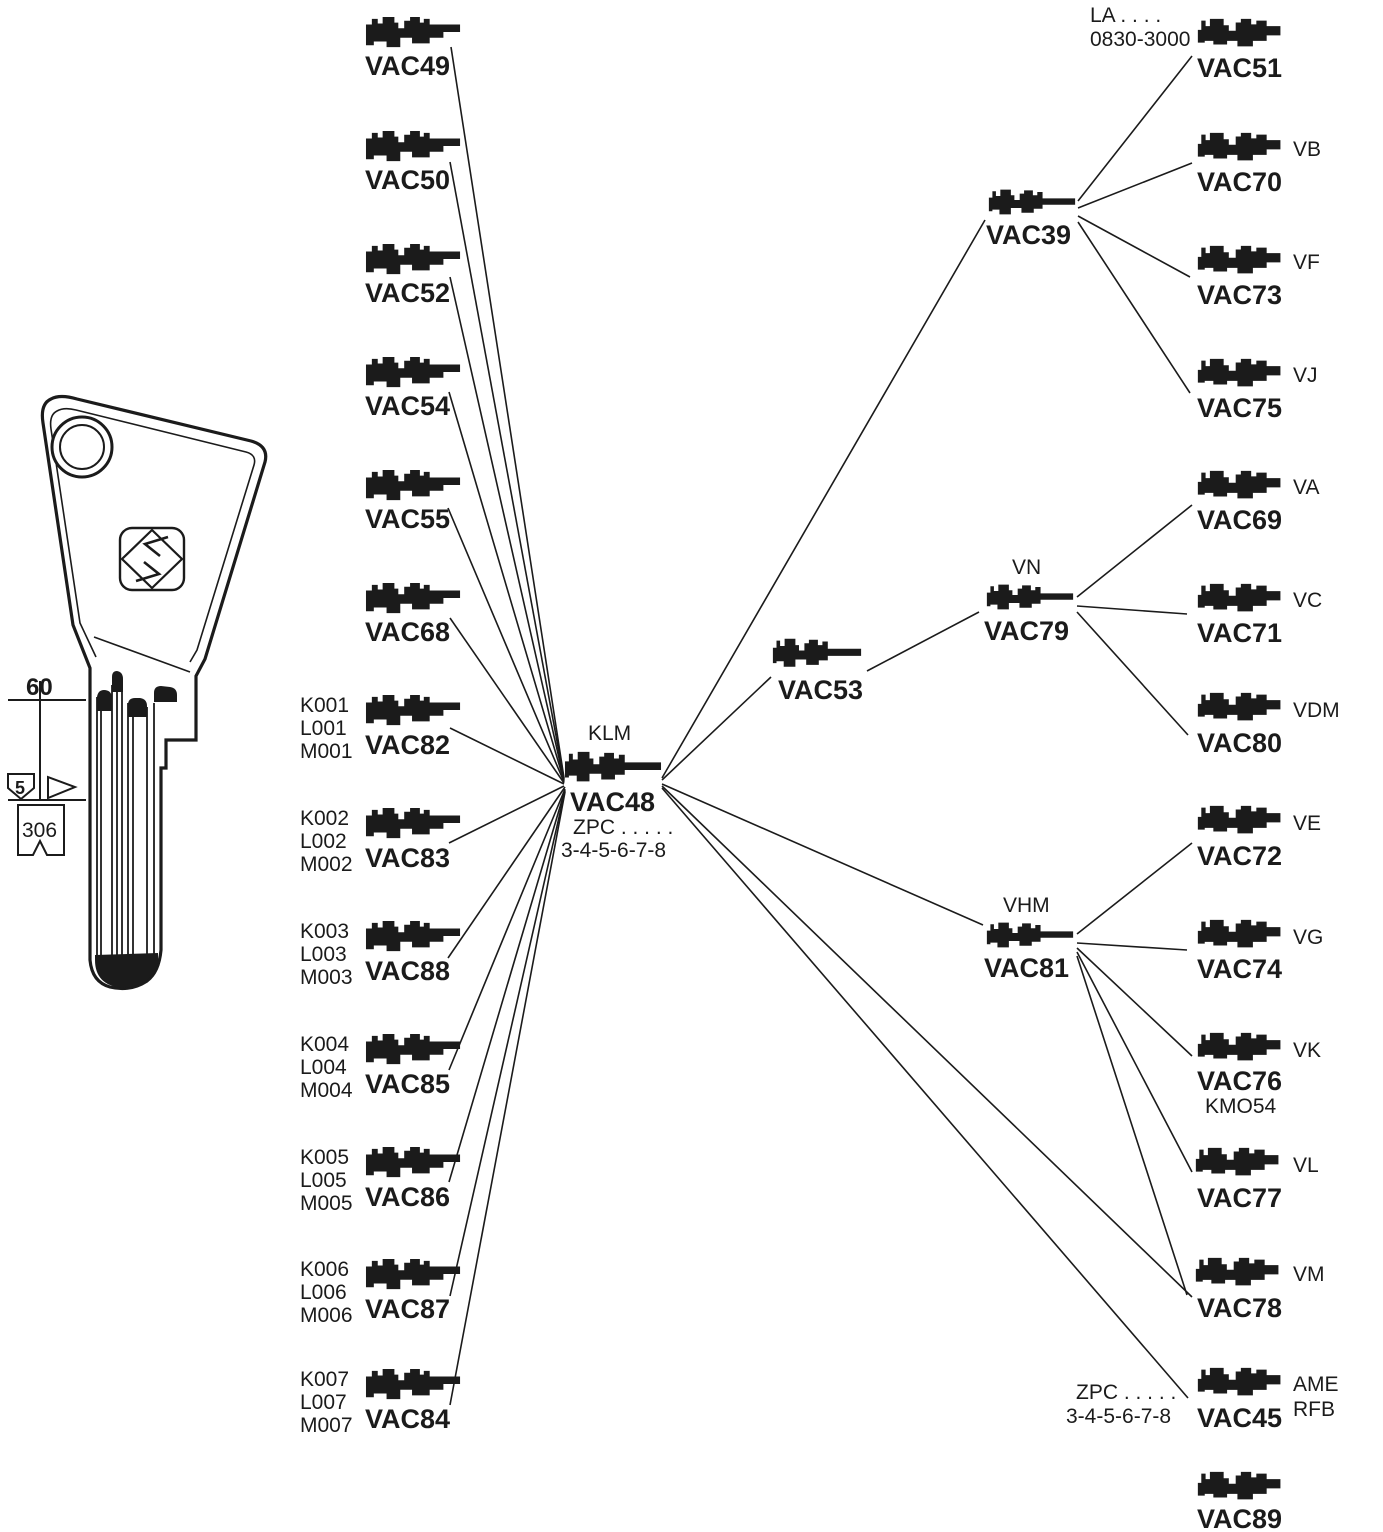 This screenshot has height=1532, width=1383. I want to click on vac78-annotation-0: VM, so click(1309, 1274).